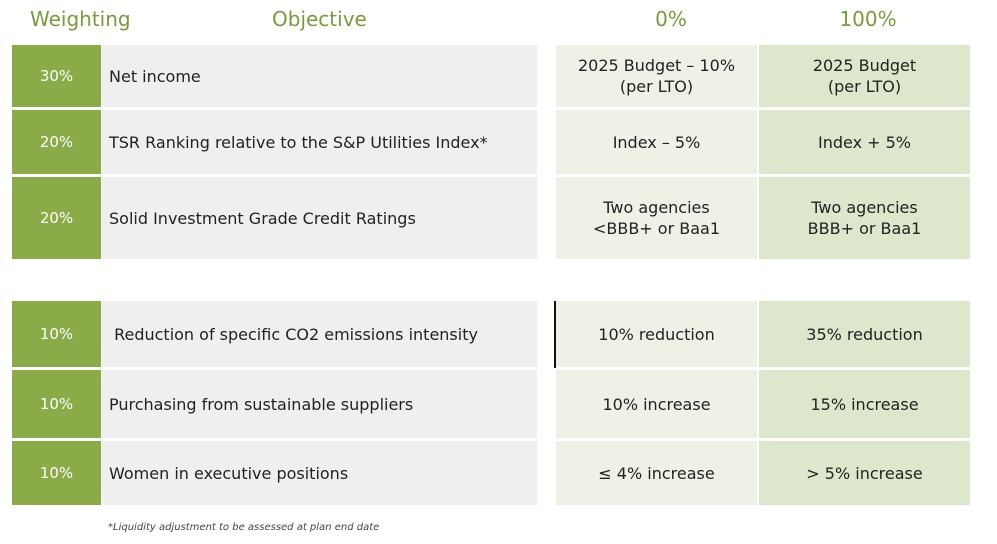 The width and height of the screenshot is (997, 544). Describe the element at coordinates (868, 19) in the screenshot. I see `header-hundred-percent: 100%` at that location.